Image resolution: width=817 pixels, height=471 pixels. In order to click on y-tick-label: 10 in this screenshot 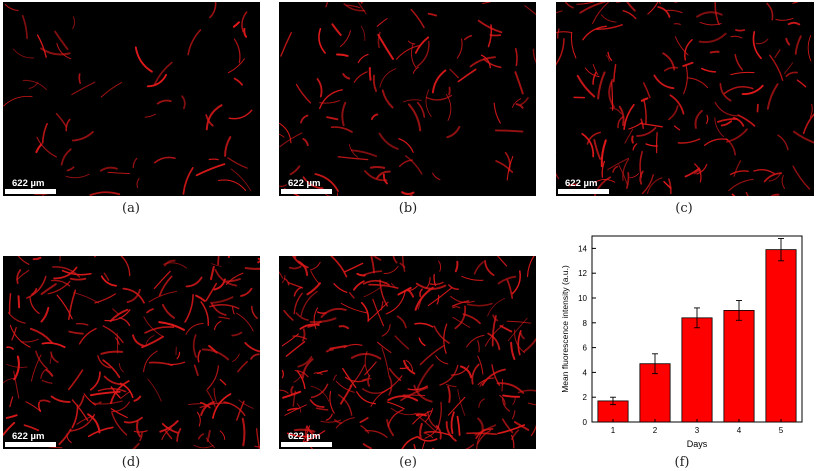, I will do `click(582, 298)`.